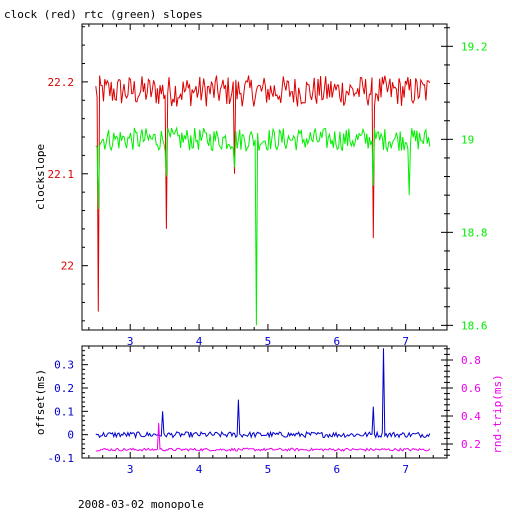 The width and height of the screenshot is (512, 512). Describe the element at coordinates (474, 46) in the screenshot. I see `y2-tick-label: 19.2` at that location.